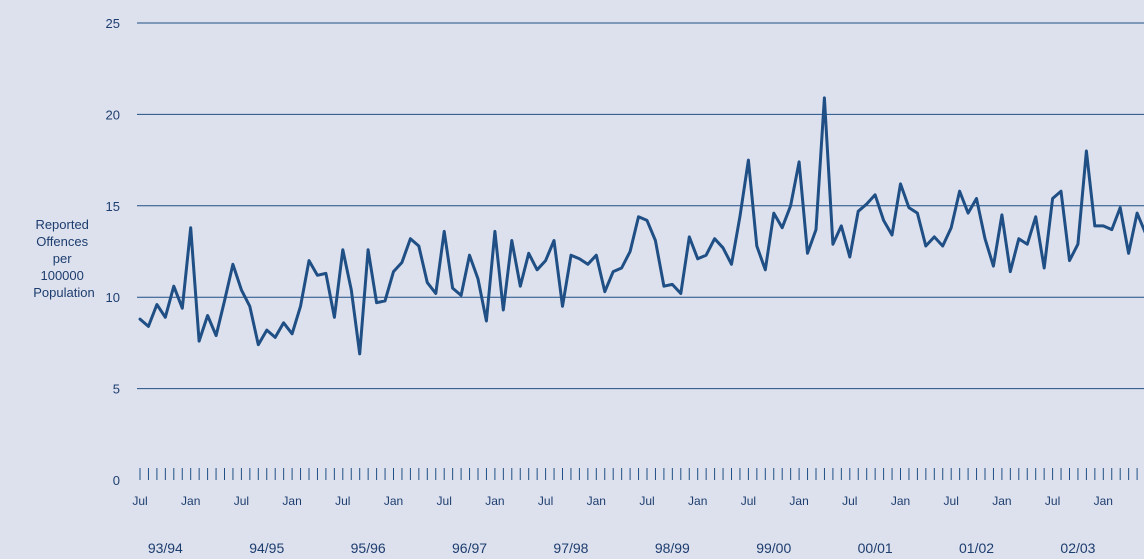  What do you see at coordinates (61, 275) in the screenshot?
I see `y-axis-label-line-4: 100000` at bounding box center [61, 275].